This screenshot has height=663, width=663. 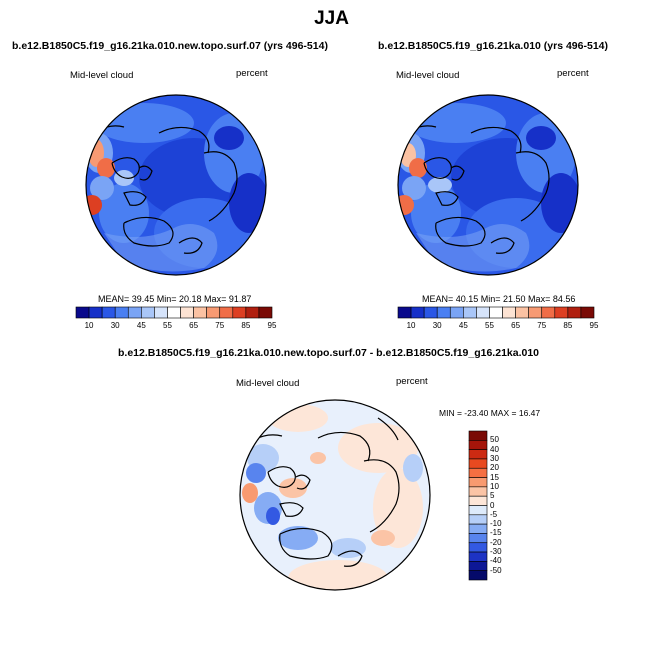 I want to click on diff-variable: Mid-level cloud, so click(x=268, y=383).